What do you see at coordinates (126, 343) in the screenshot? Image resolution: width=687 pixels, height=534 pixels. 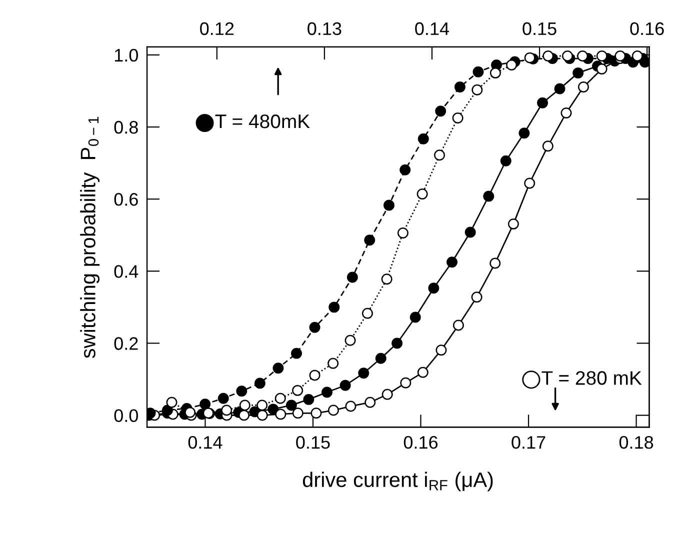 I see `y-tick-label: 0.2` at bounding box center [126, 343].